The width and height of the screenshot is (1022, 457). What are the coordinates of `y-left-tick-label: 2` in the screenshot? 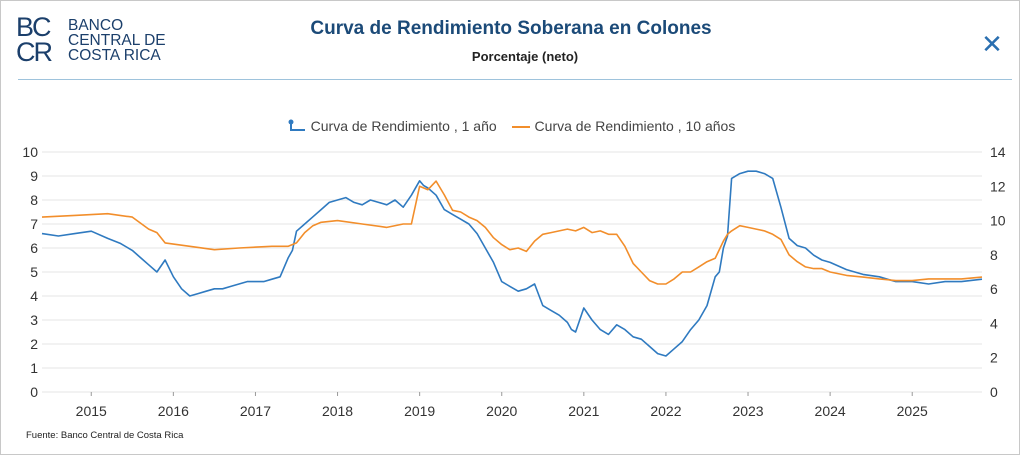 It's located at (34, 344).